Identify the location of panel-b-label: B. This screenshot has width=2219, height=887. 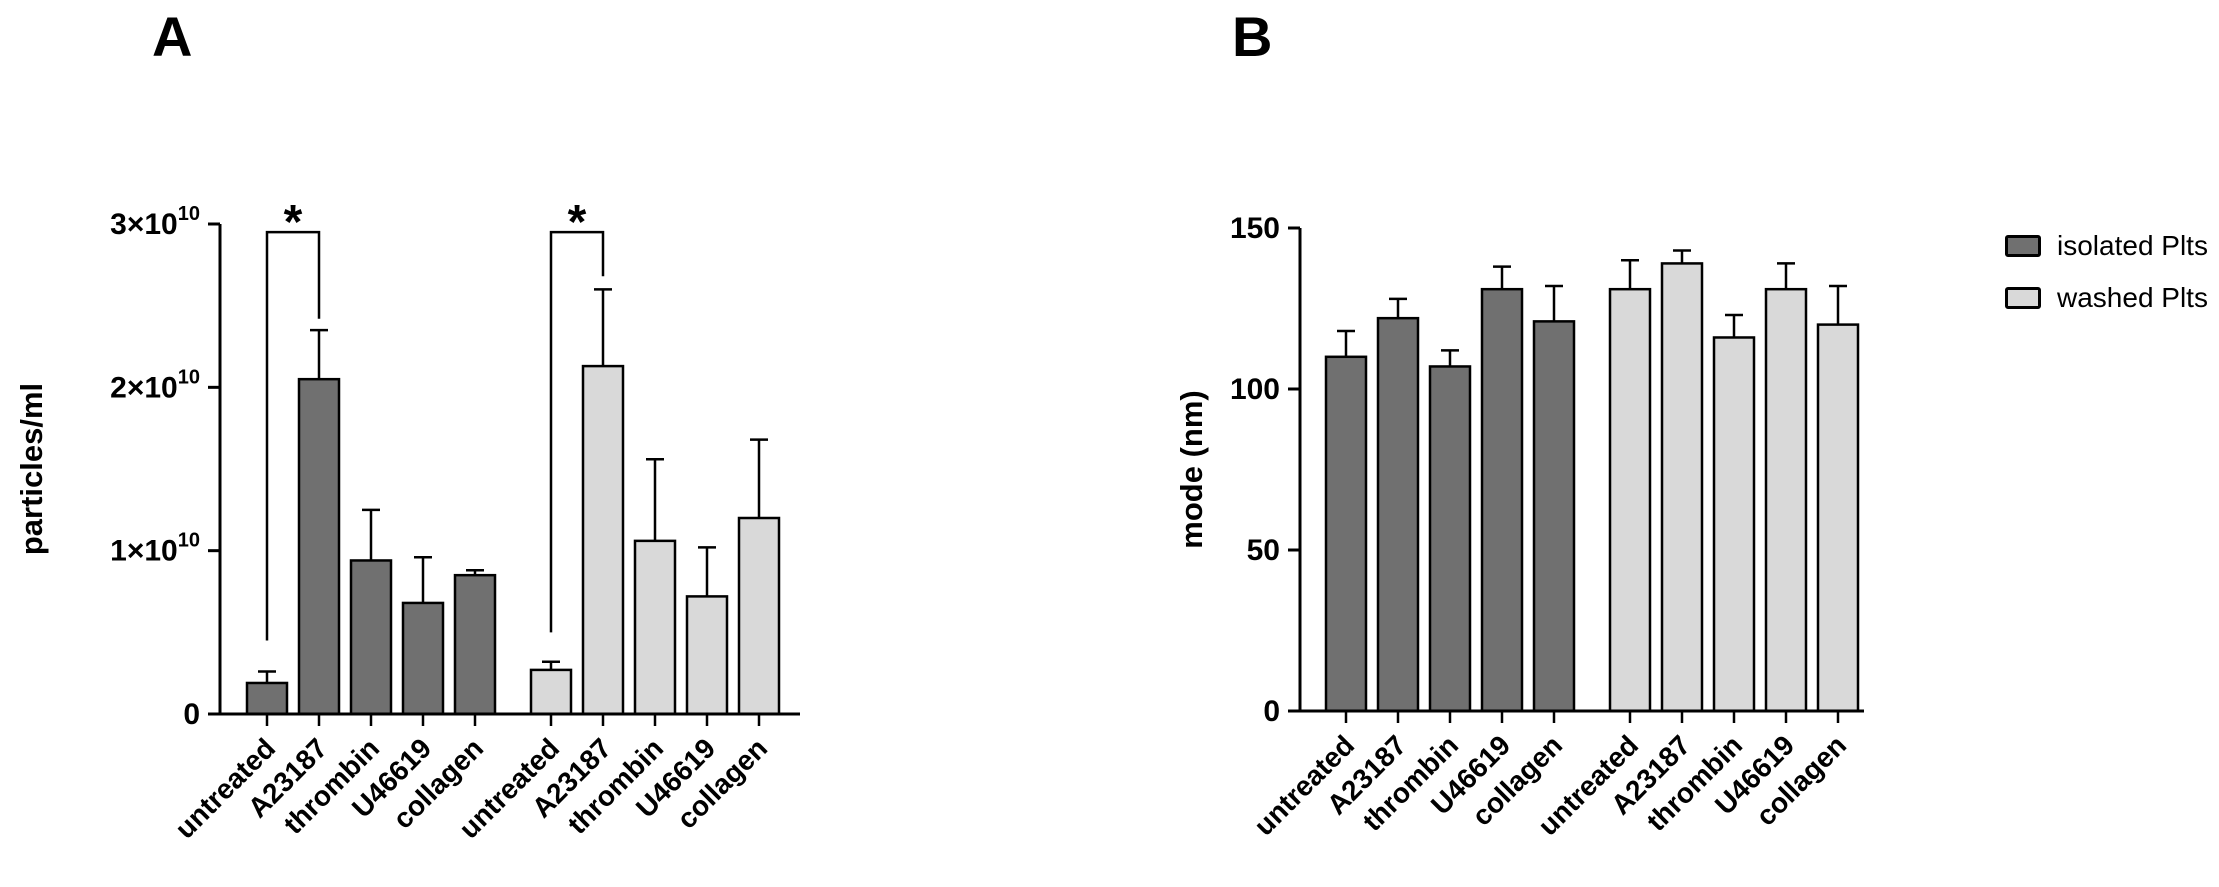
(1252, 36).